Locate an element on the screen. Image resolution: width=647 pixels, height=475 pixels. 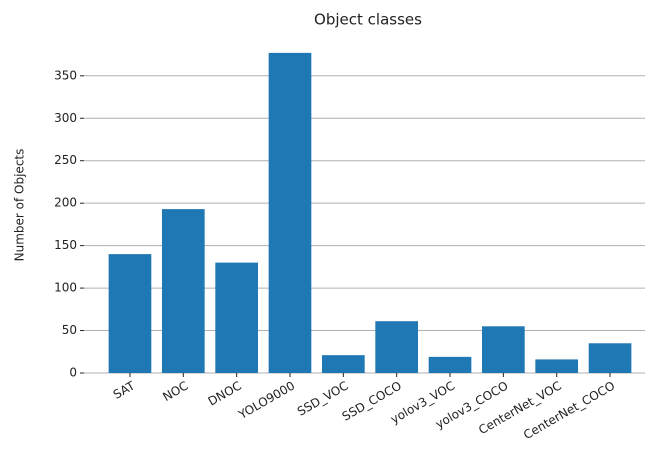
x-tick-label: DNOC is located at coordinates (225, 394).